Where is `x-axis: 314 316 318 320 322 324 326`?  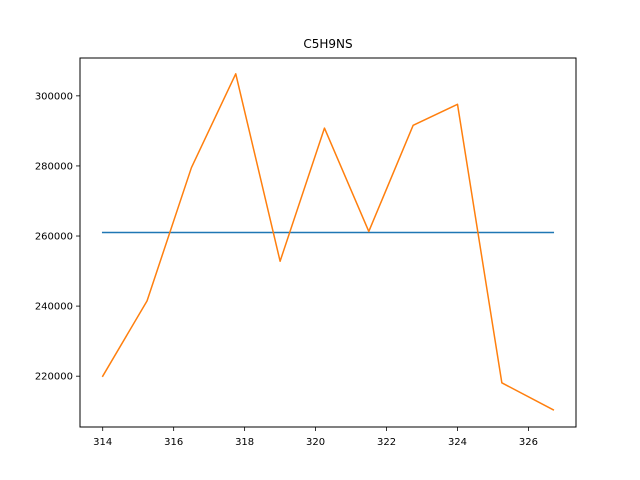 x-axis: 314 316 318 320 322 324 326 is located at coordinates (315, 437).